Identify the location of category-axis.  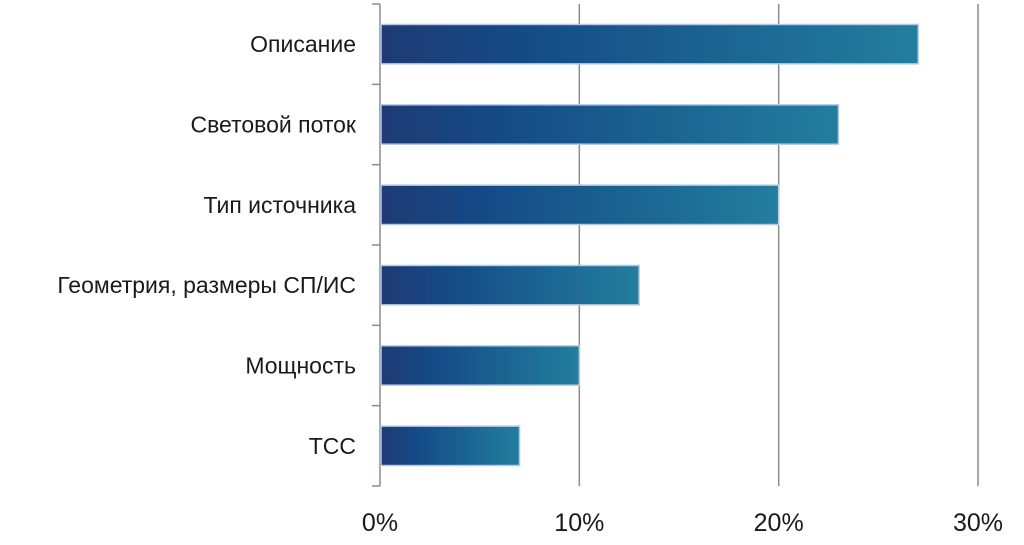
(376, 245).